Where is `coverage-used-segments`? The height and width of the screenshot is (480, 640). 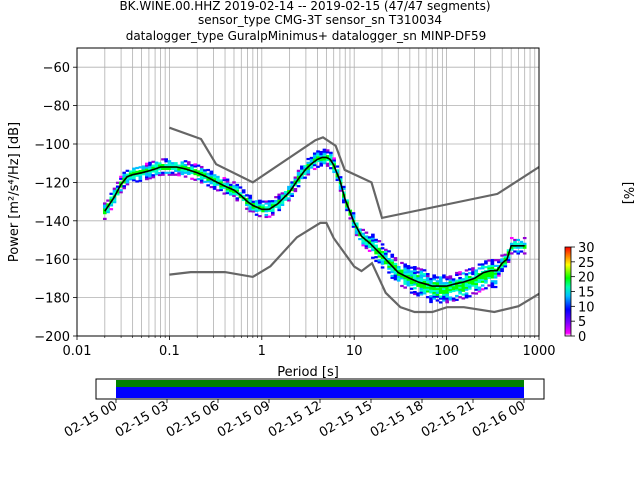
coverage-used-segments is located at coordinates (320, 383).